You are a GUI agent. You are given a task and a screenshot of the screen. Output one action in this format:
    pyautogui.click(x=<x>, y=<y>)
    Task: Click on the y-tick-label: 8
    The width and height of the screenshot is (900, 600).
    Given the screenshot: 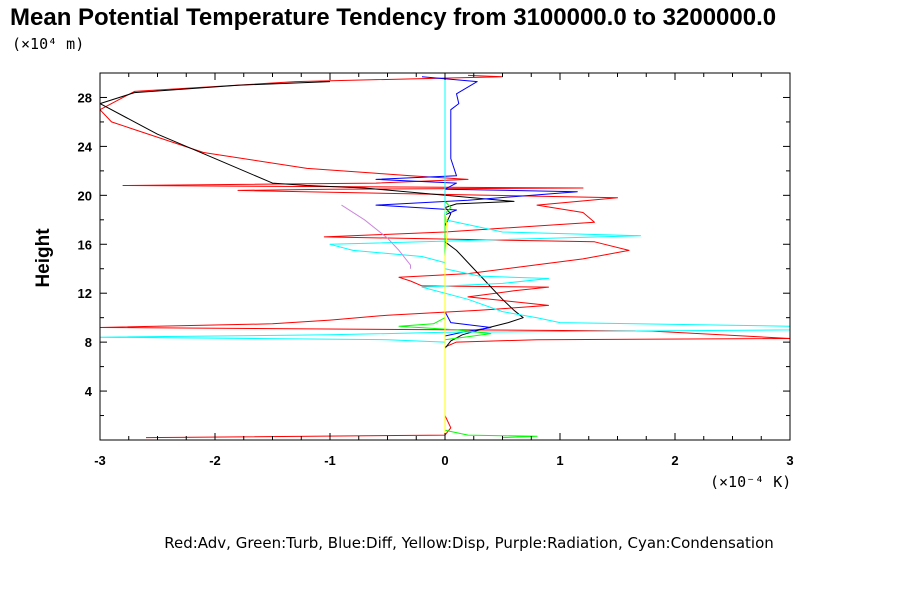 What is the action you would take?
    pyautogui.click(x=88, y=342)
    